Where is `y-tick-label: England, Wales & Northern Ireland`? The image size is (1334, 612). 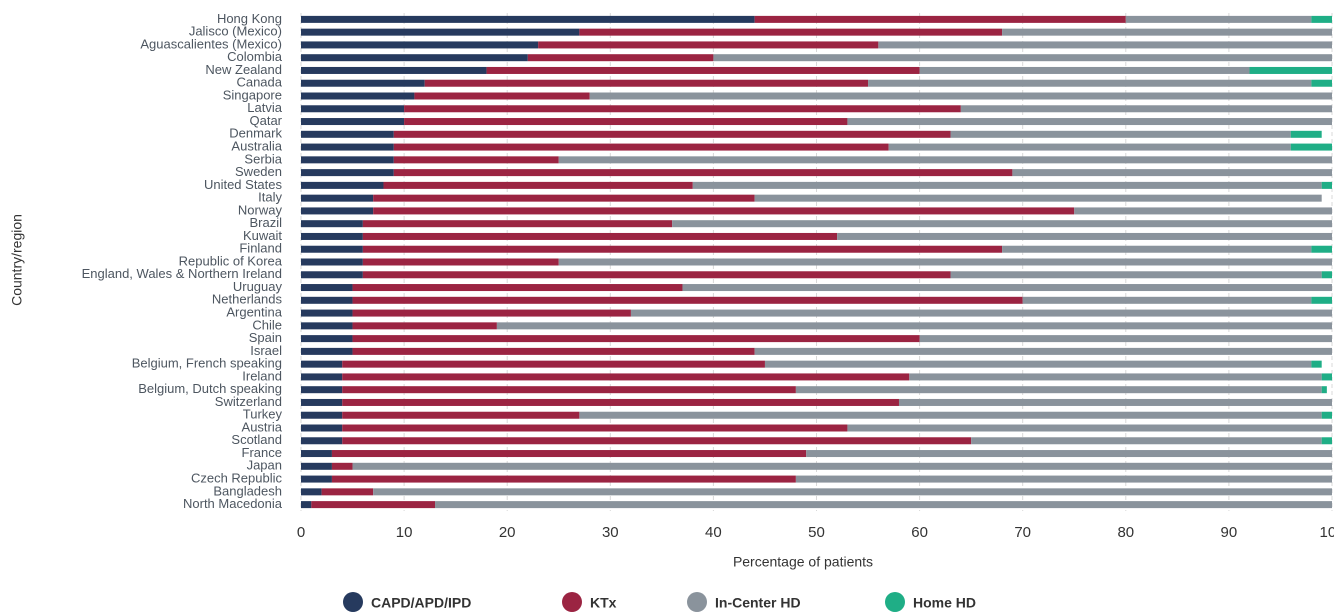
y-tick-label: England, Wales & Northern Ireland is located at coordinates (182, 273).